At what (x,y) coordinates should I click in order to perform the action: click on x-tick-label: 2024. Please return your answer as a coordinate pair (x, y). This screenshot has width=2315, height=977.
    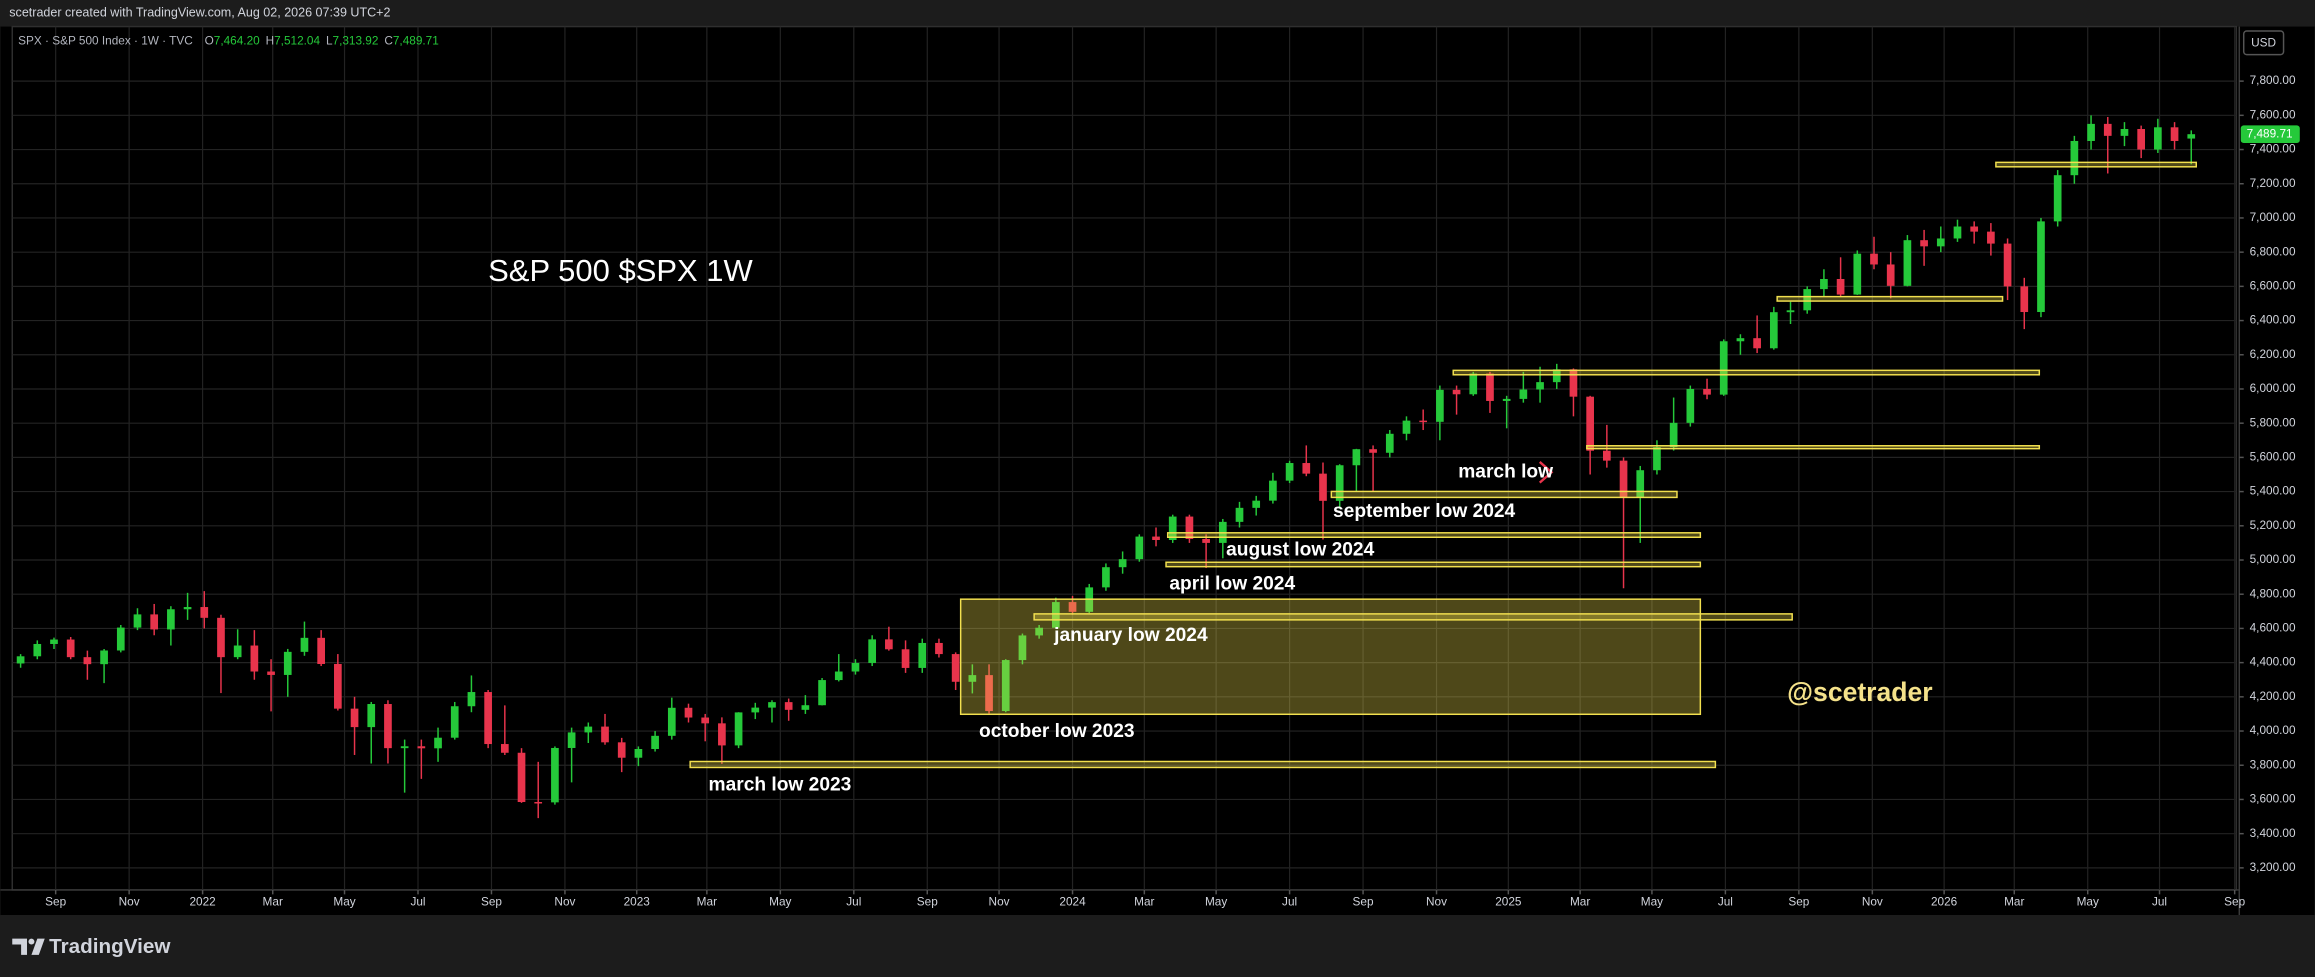
    Looking at the image, I should click on (1072, 902).